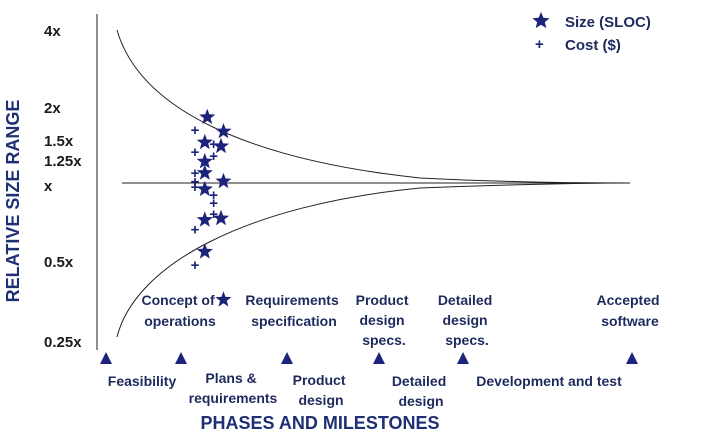 This screenshot has width=718, height=437. What do you see at coordinates (233, 388) in the screenshot?
I see `phase-label-plans: Plans & requirements` at bounding box center [233, 388].